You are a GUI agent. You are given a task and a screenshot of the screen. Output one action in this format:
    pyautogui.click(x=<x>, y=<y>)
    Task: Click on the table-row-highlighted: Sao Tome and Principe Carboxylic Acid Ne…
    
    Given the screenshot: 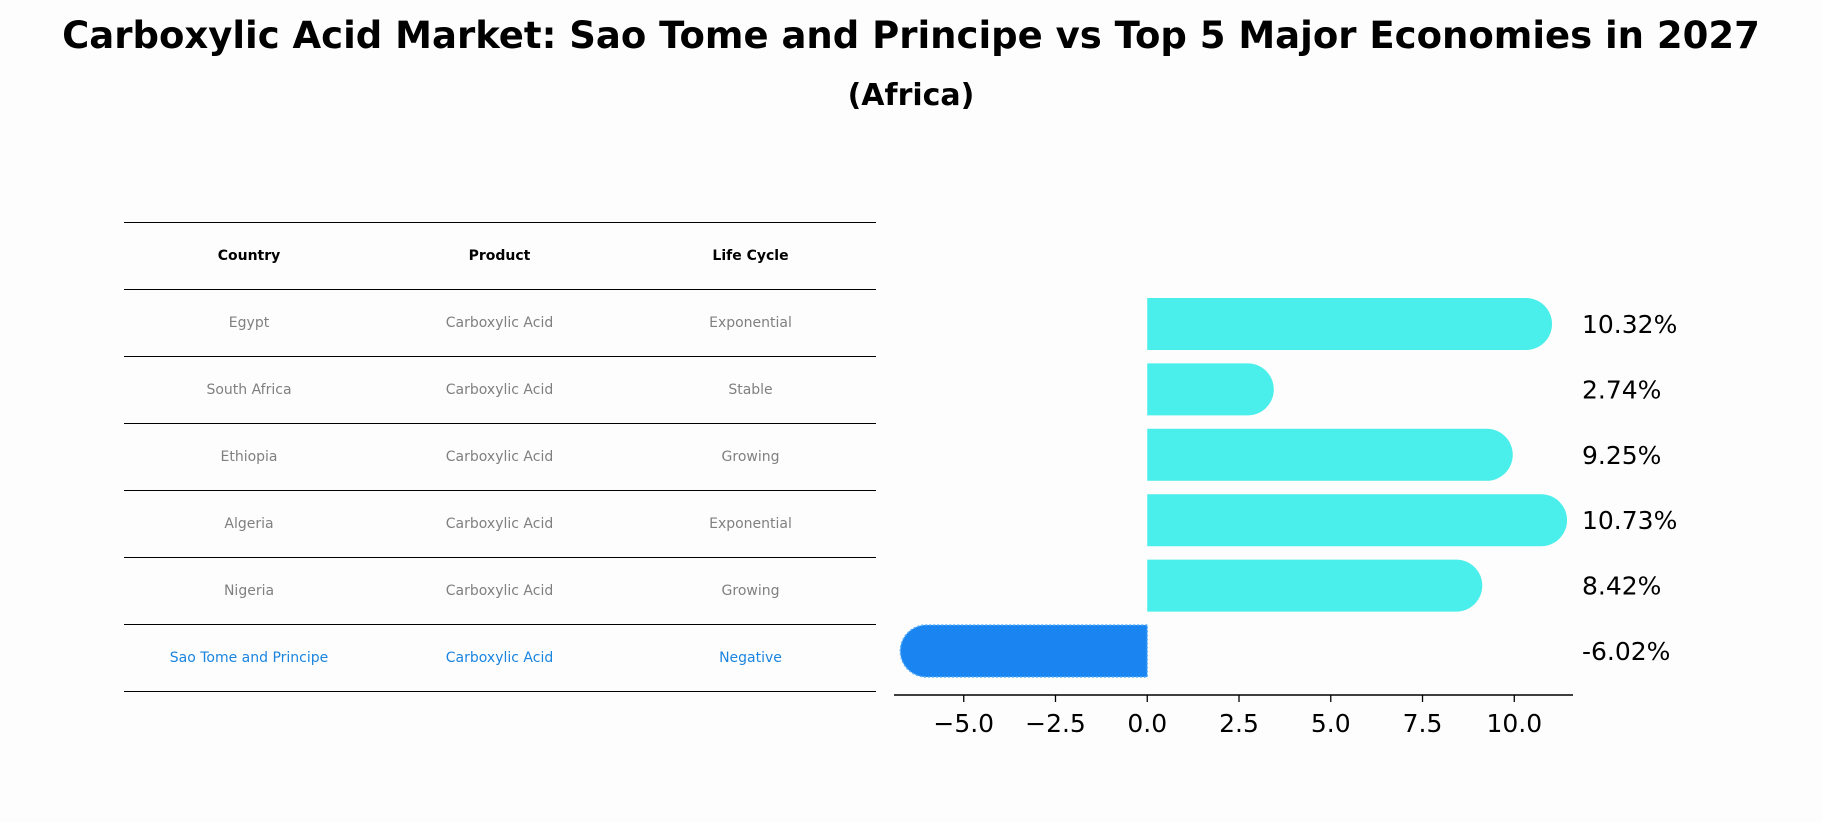 What is the action you would take?
    pyautogui.click(x=500, y=658)
    